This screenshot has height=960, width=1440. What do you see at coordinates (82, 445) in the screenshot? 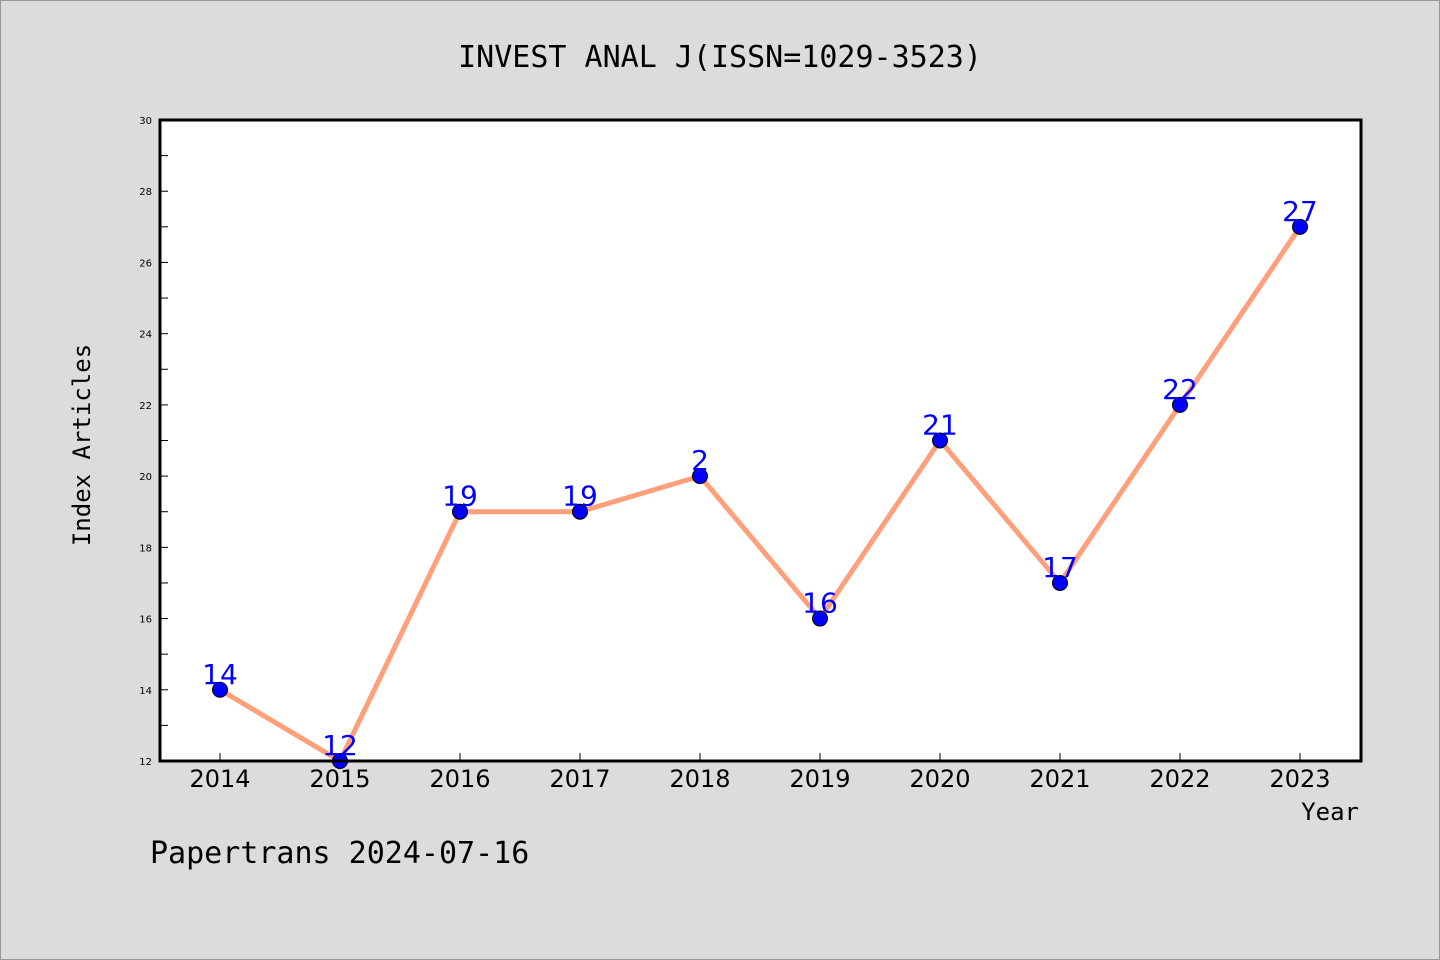
I see `y-axis-label: Index Articles` at bounding box center [82, 445].